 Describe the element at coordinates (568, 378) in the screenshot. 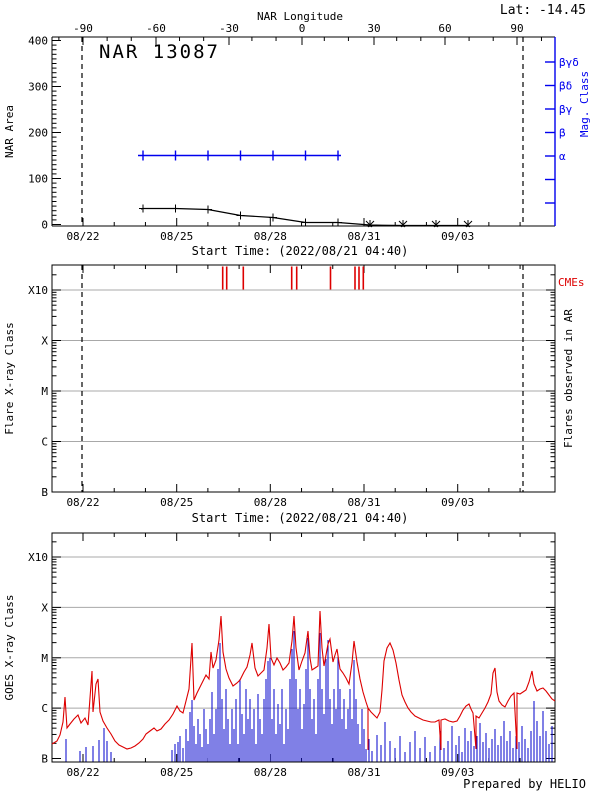

I see `flares-observed-label: Flares observed in AR` at that location.